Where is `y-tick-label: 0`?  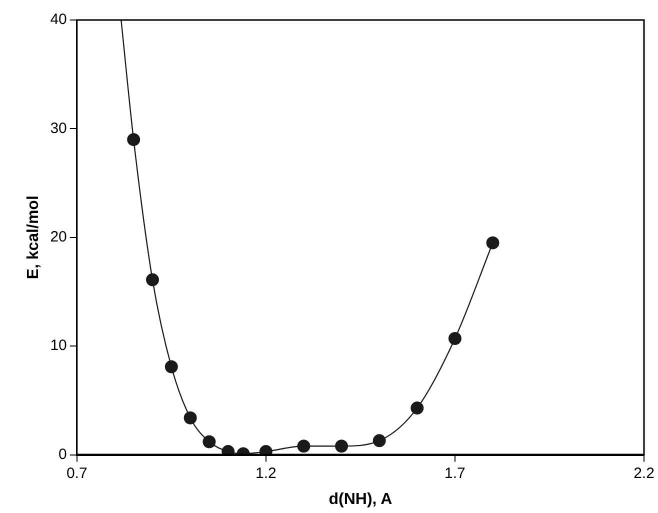
y-tick-label: 0 is located at coordinates (62, 454).